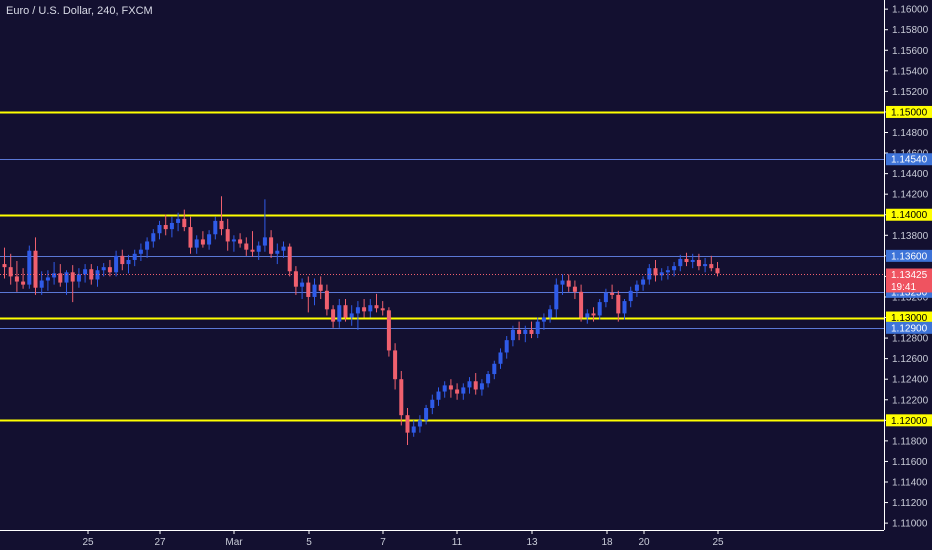  What do you see at coordinates (910, 10) in the screenshot?
I see `y-tick-label: 1.16000` at bounding box center [910, 10].